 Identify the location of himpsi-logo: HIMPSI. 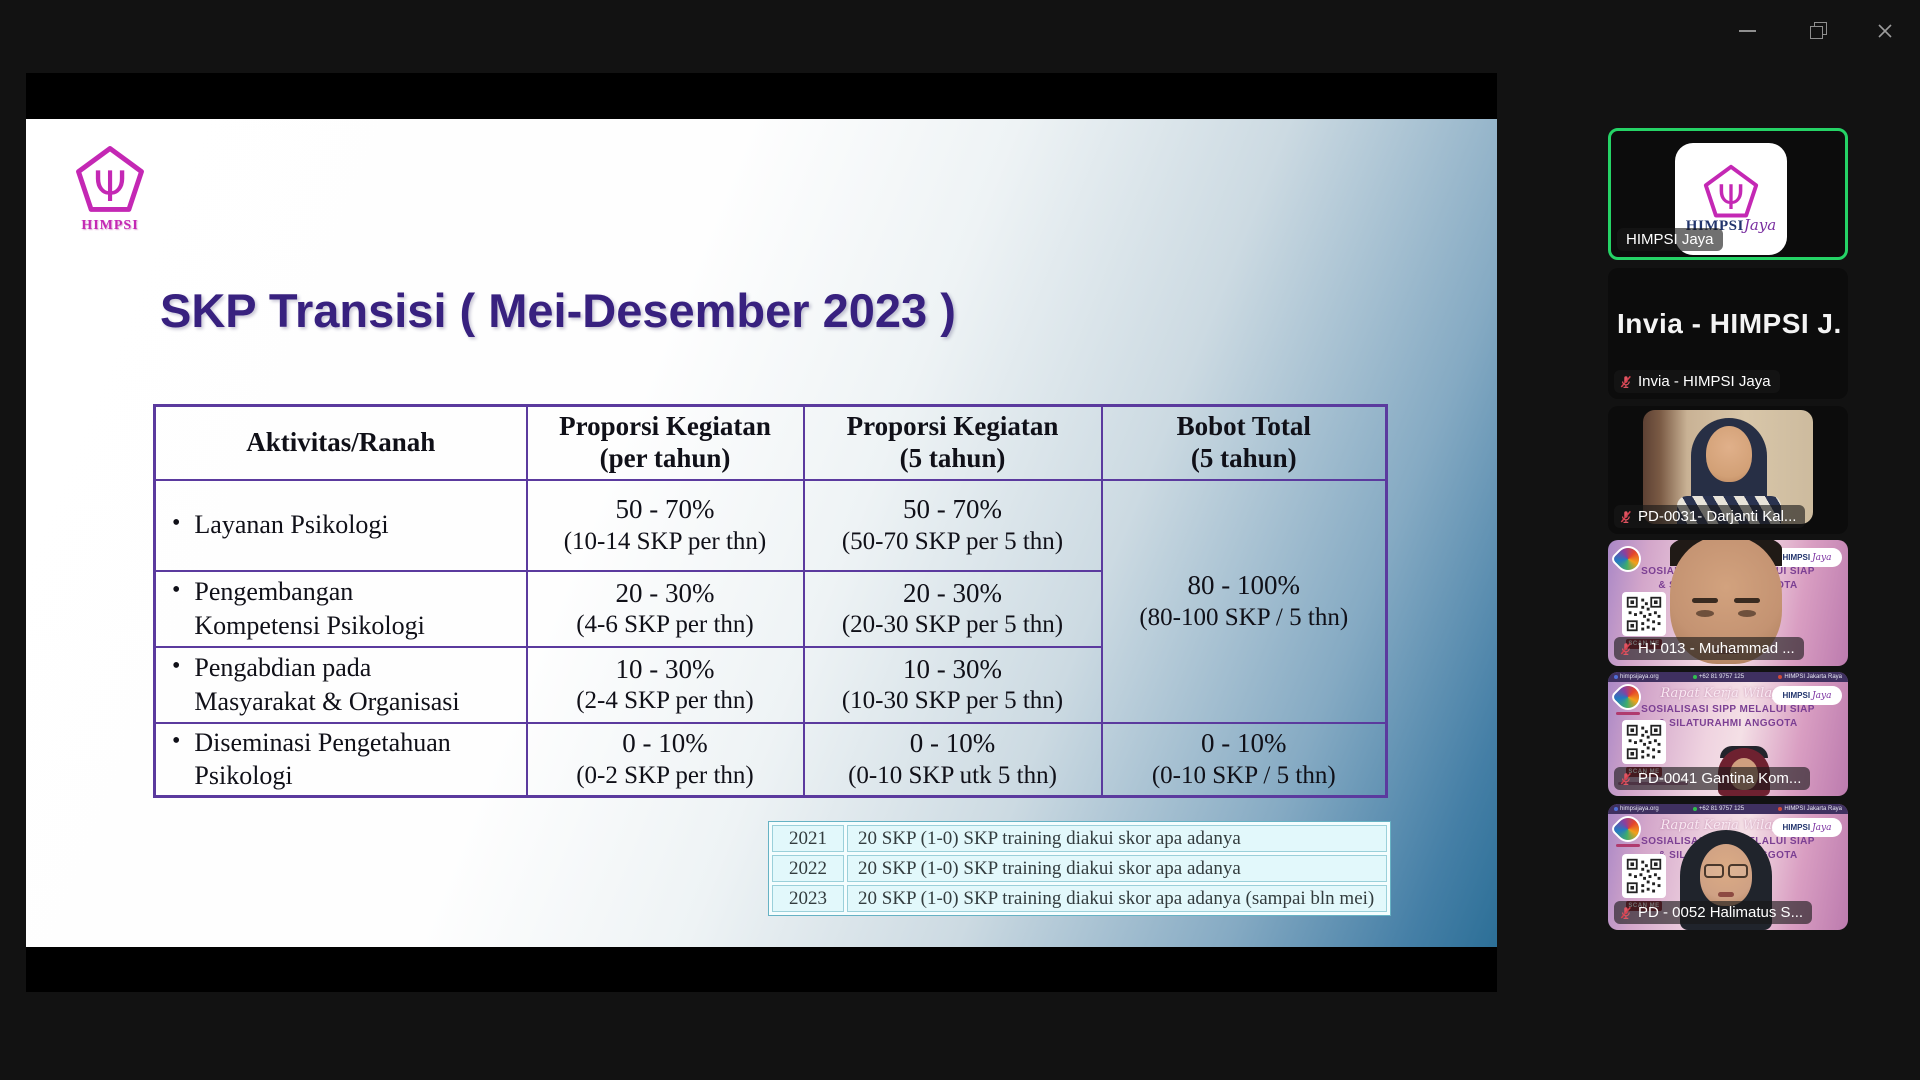
(110, 189).